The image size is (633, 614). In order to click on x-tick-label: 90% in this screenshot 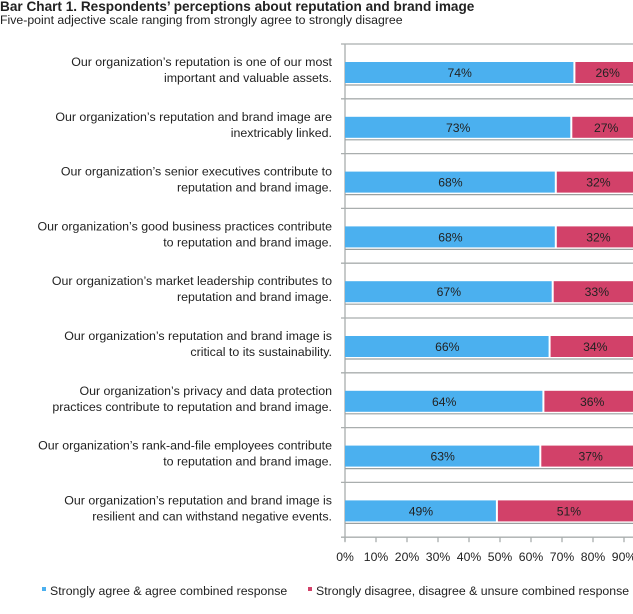, I will do `click(622, 557)`.